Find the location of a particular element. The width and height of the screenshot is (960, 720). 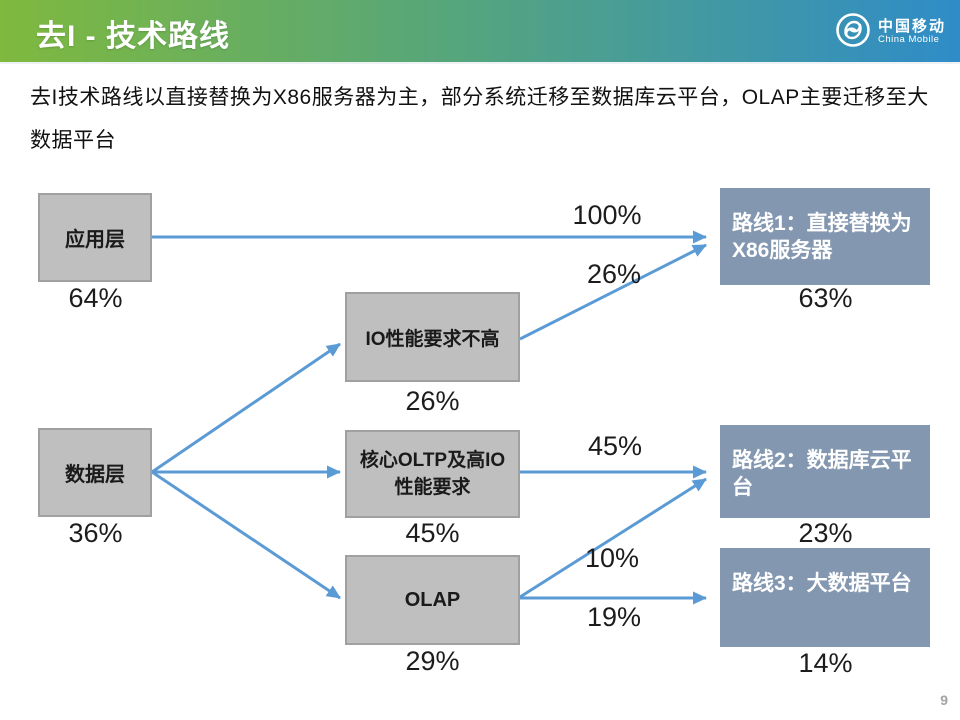

edge-label-io-route1: 26% is located at coordinates (614, 274).